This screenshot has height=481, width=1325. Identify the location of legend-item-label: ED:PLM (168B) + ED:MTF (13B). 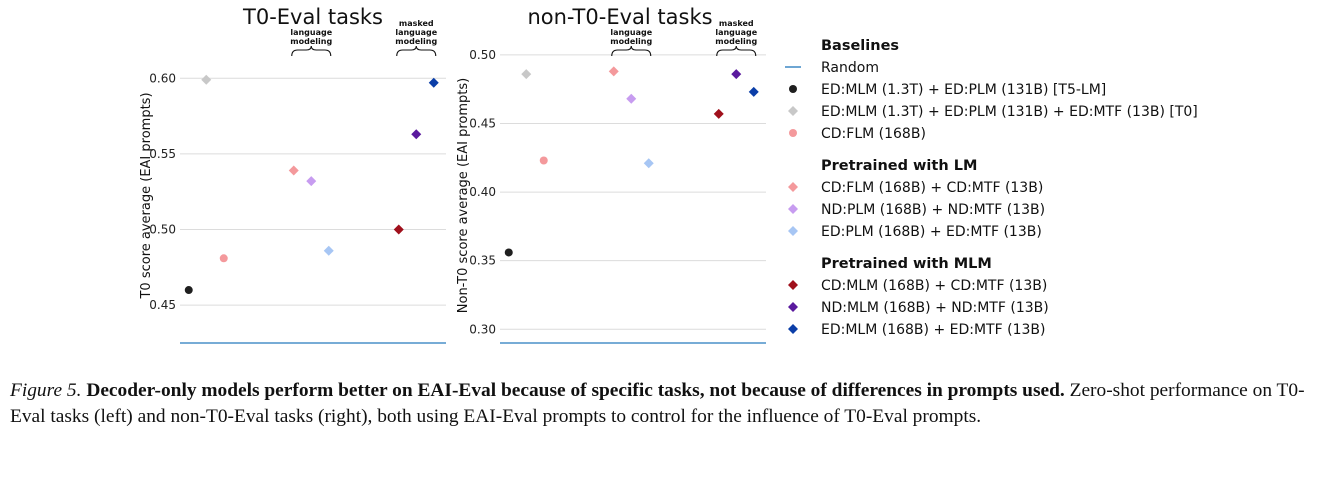
(931, 232).